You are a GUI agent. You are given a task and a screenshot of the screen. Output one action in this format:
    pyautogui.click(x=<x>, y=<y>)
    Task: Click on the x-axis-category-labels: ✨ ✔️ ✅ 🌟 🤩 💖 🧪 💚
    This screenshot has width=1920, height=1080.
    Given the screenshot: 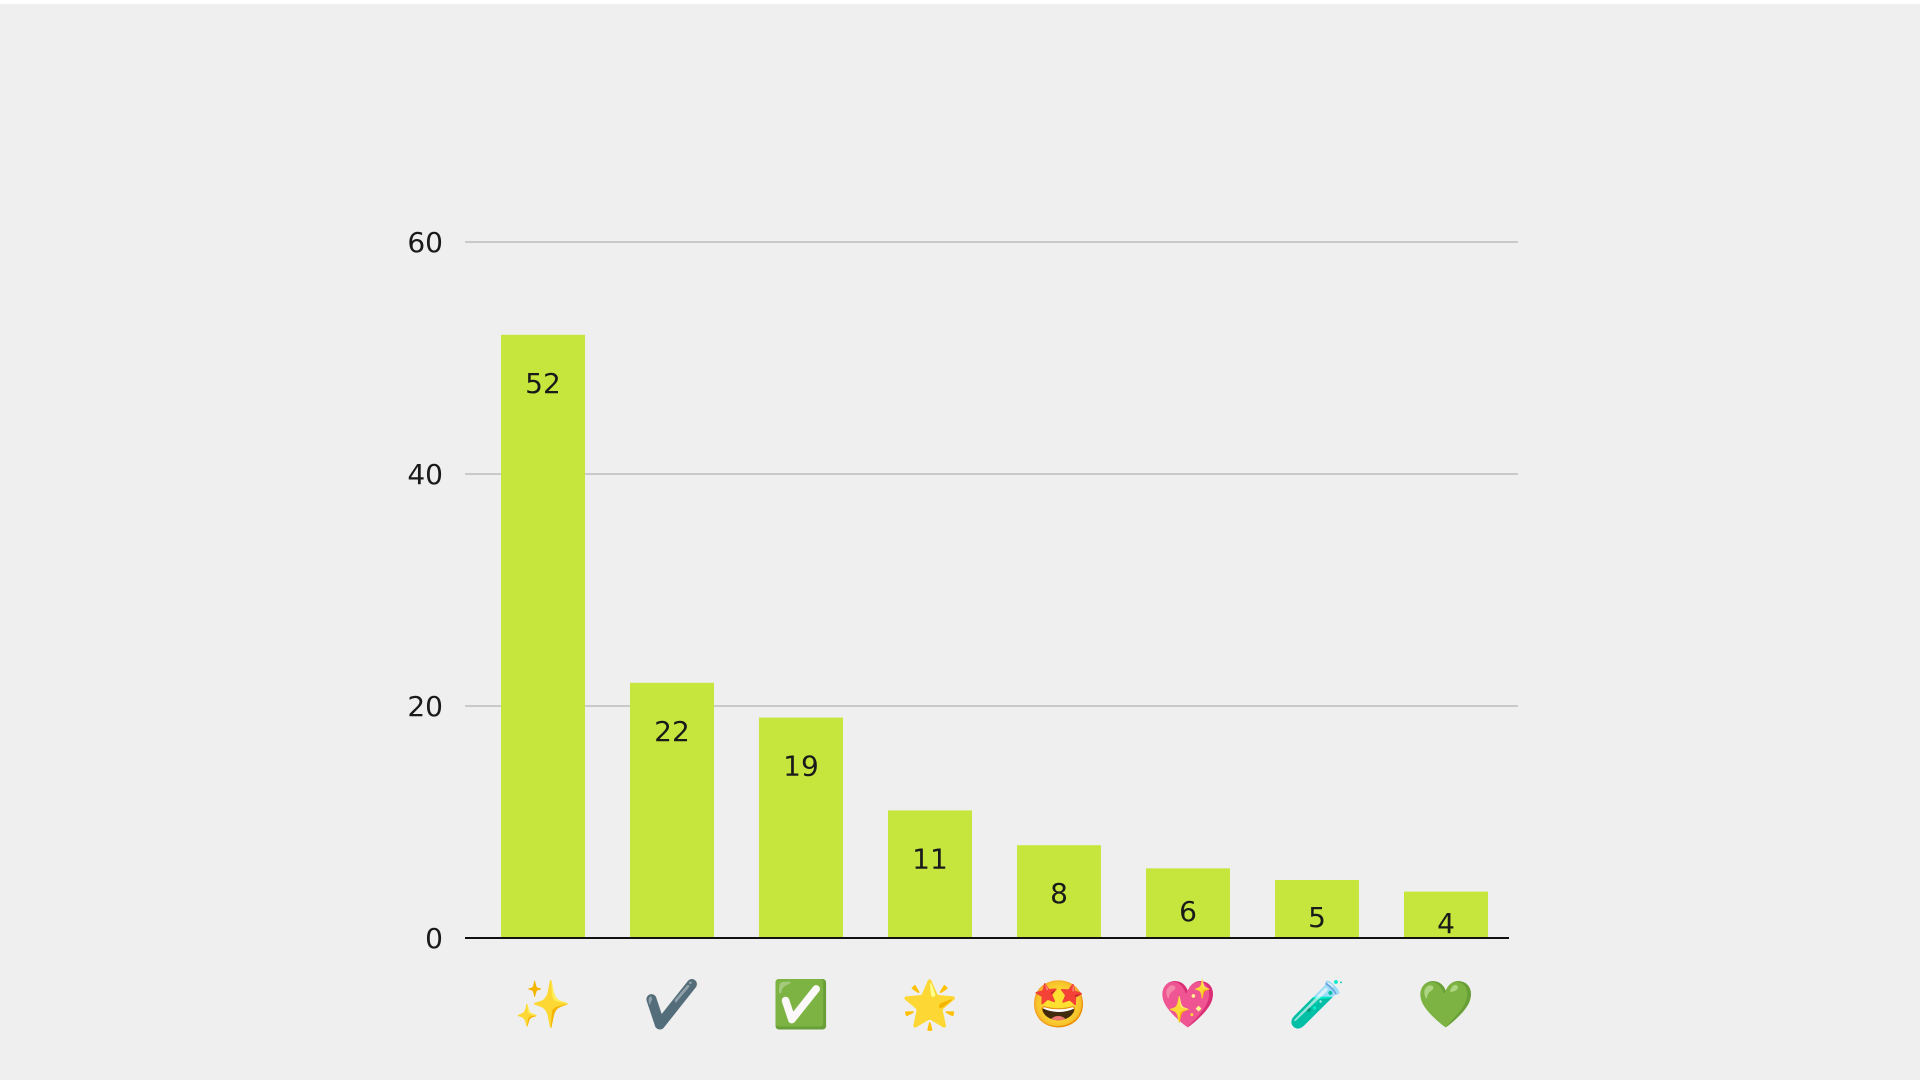 What is the action you would take?
    pyautogui.click(x=994, y=1004)
    